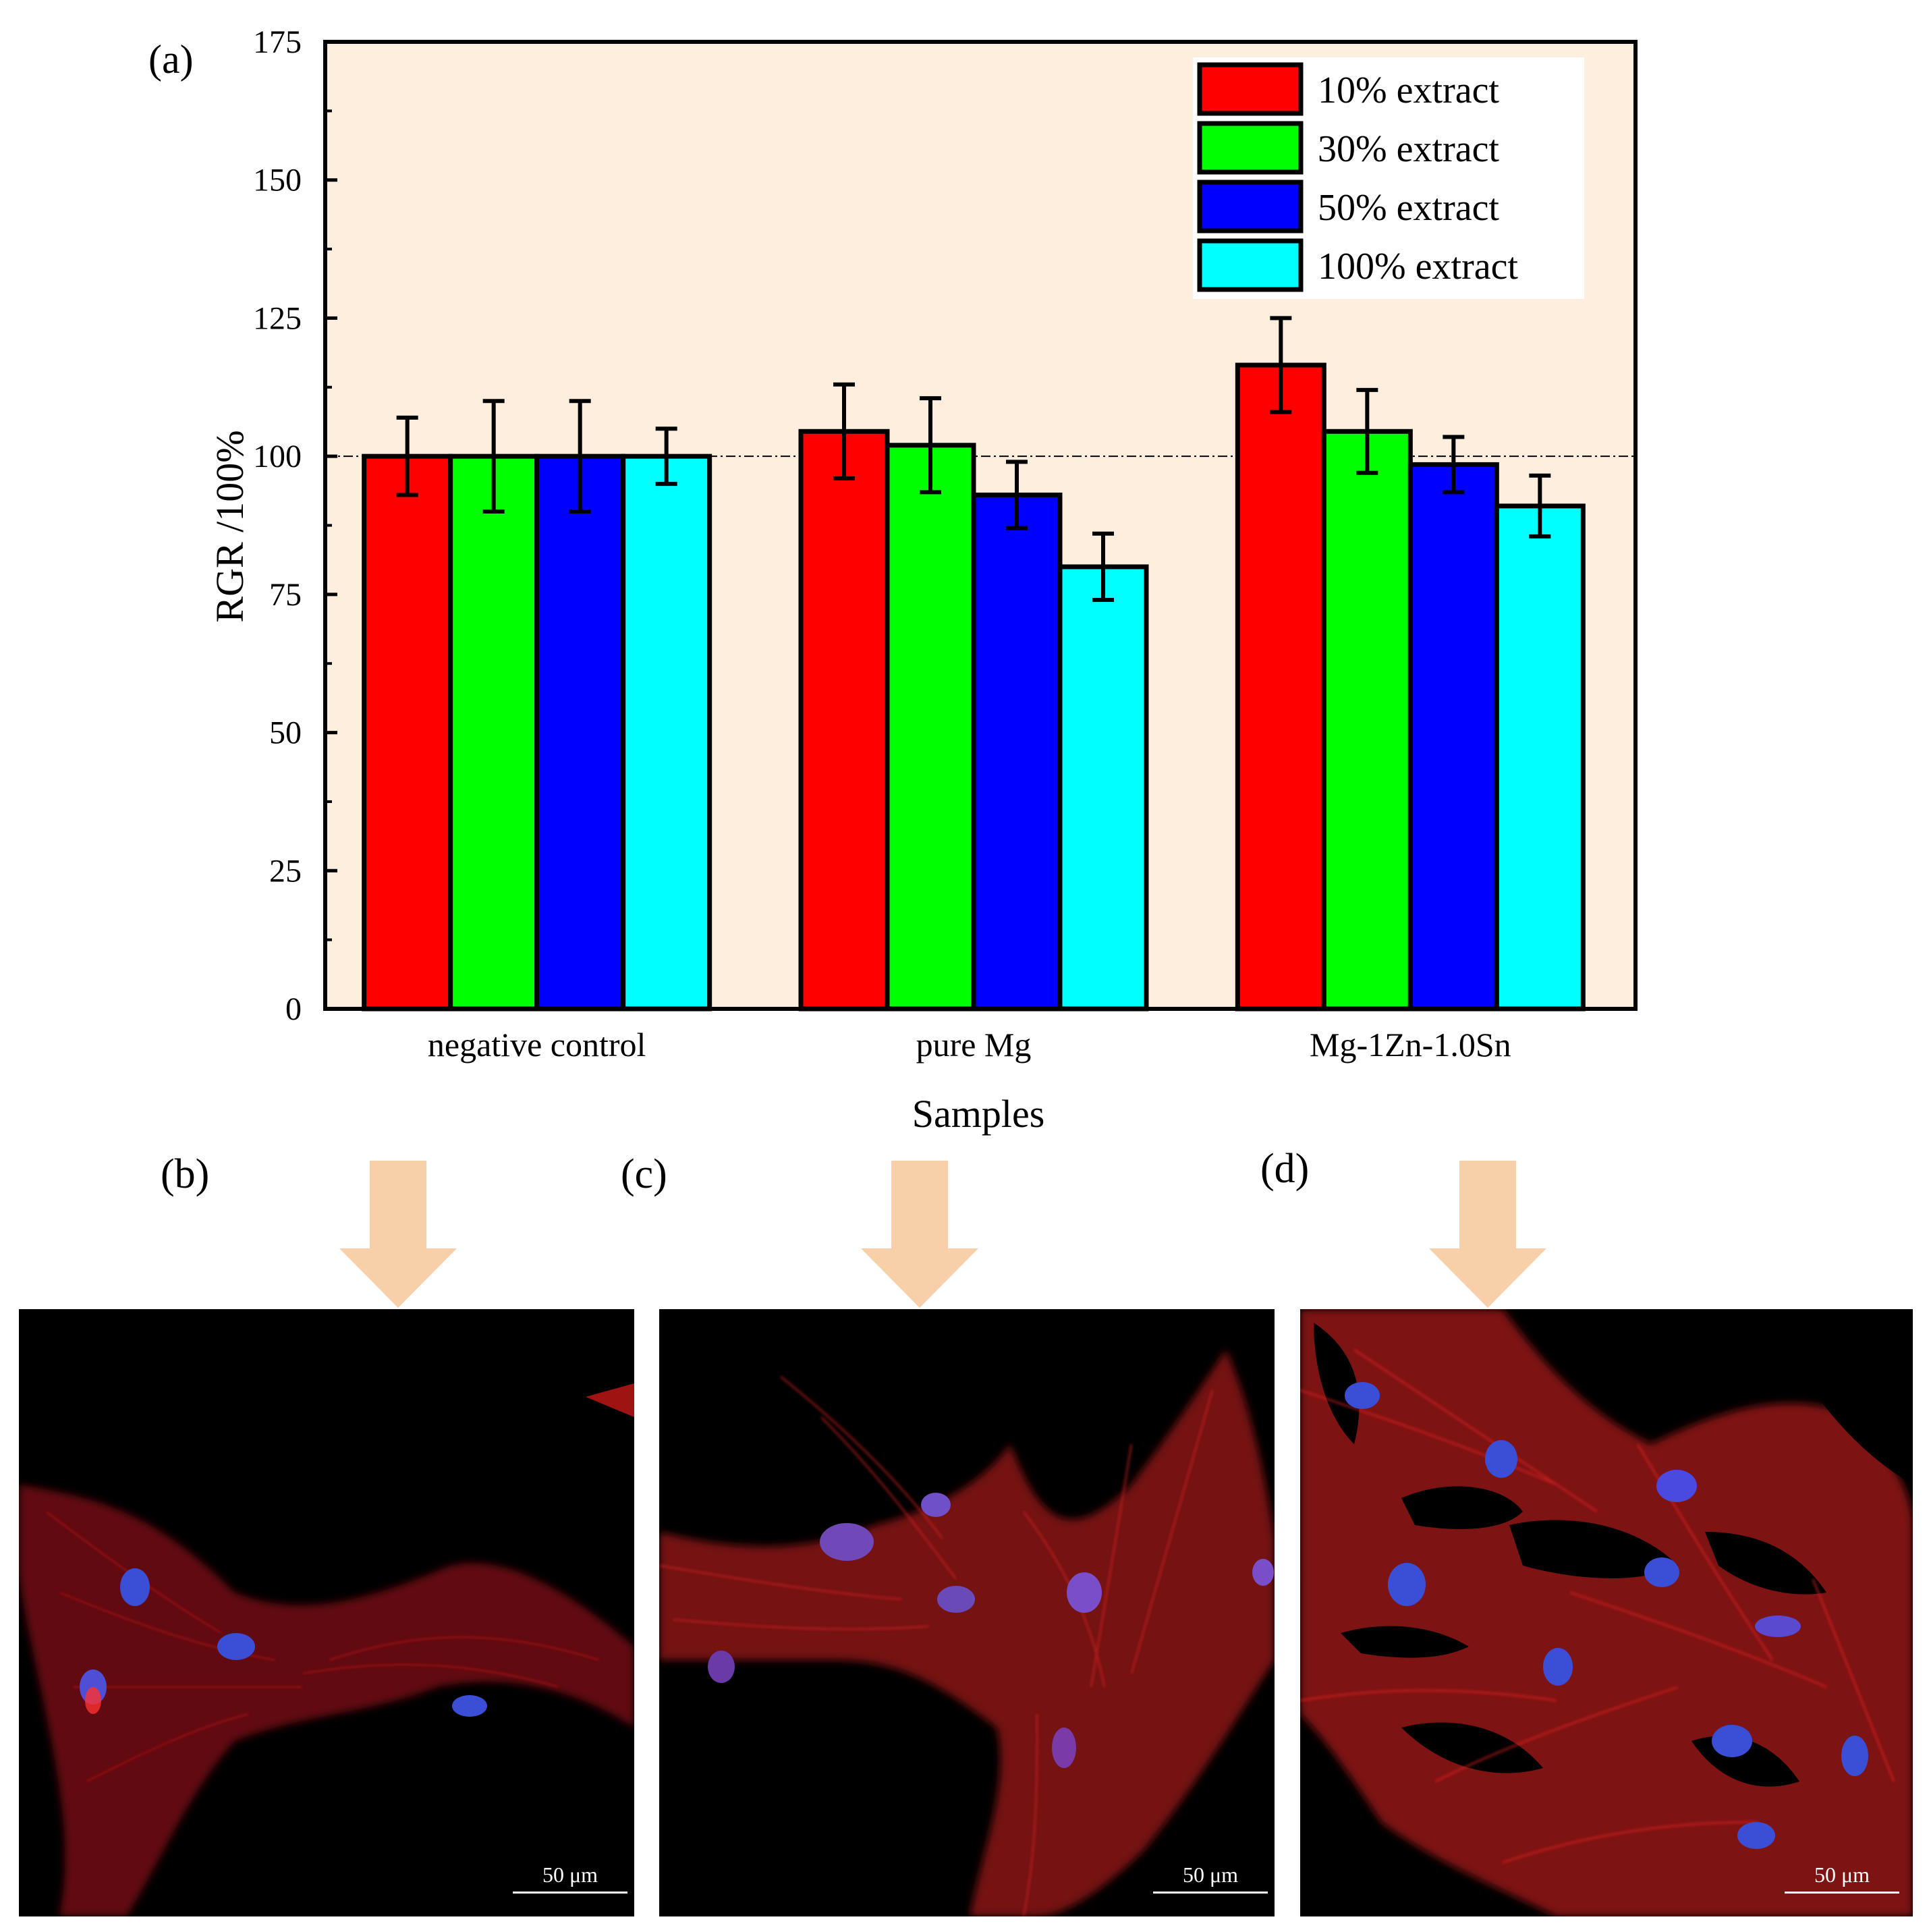  Describe the element at coordinates (1409, 208) in the screenshot. I see `legend-label: 50% extract` at that location.